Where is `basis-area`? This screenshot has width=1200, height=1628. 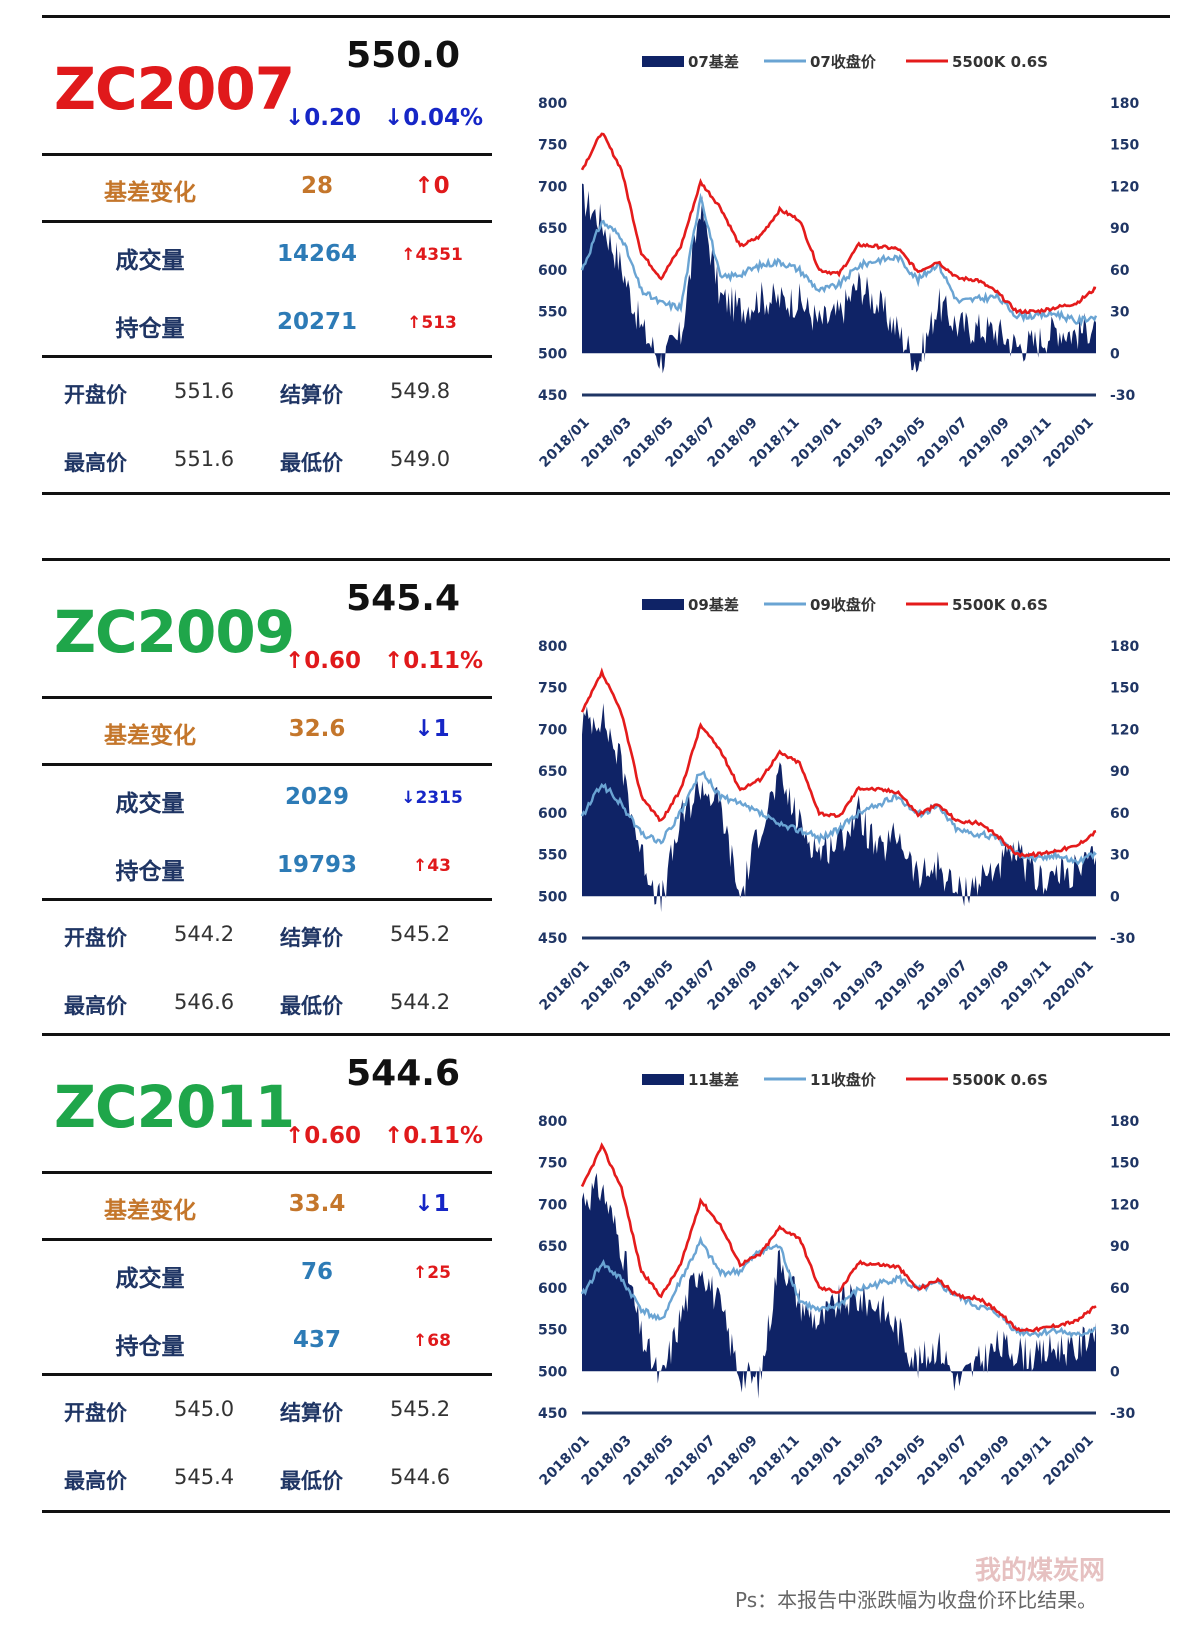
basis-area is located at coordinates (839, 808).